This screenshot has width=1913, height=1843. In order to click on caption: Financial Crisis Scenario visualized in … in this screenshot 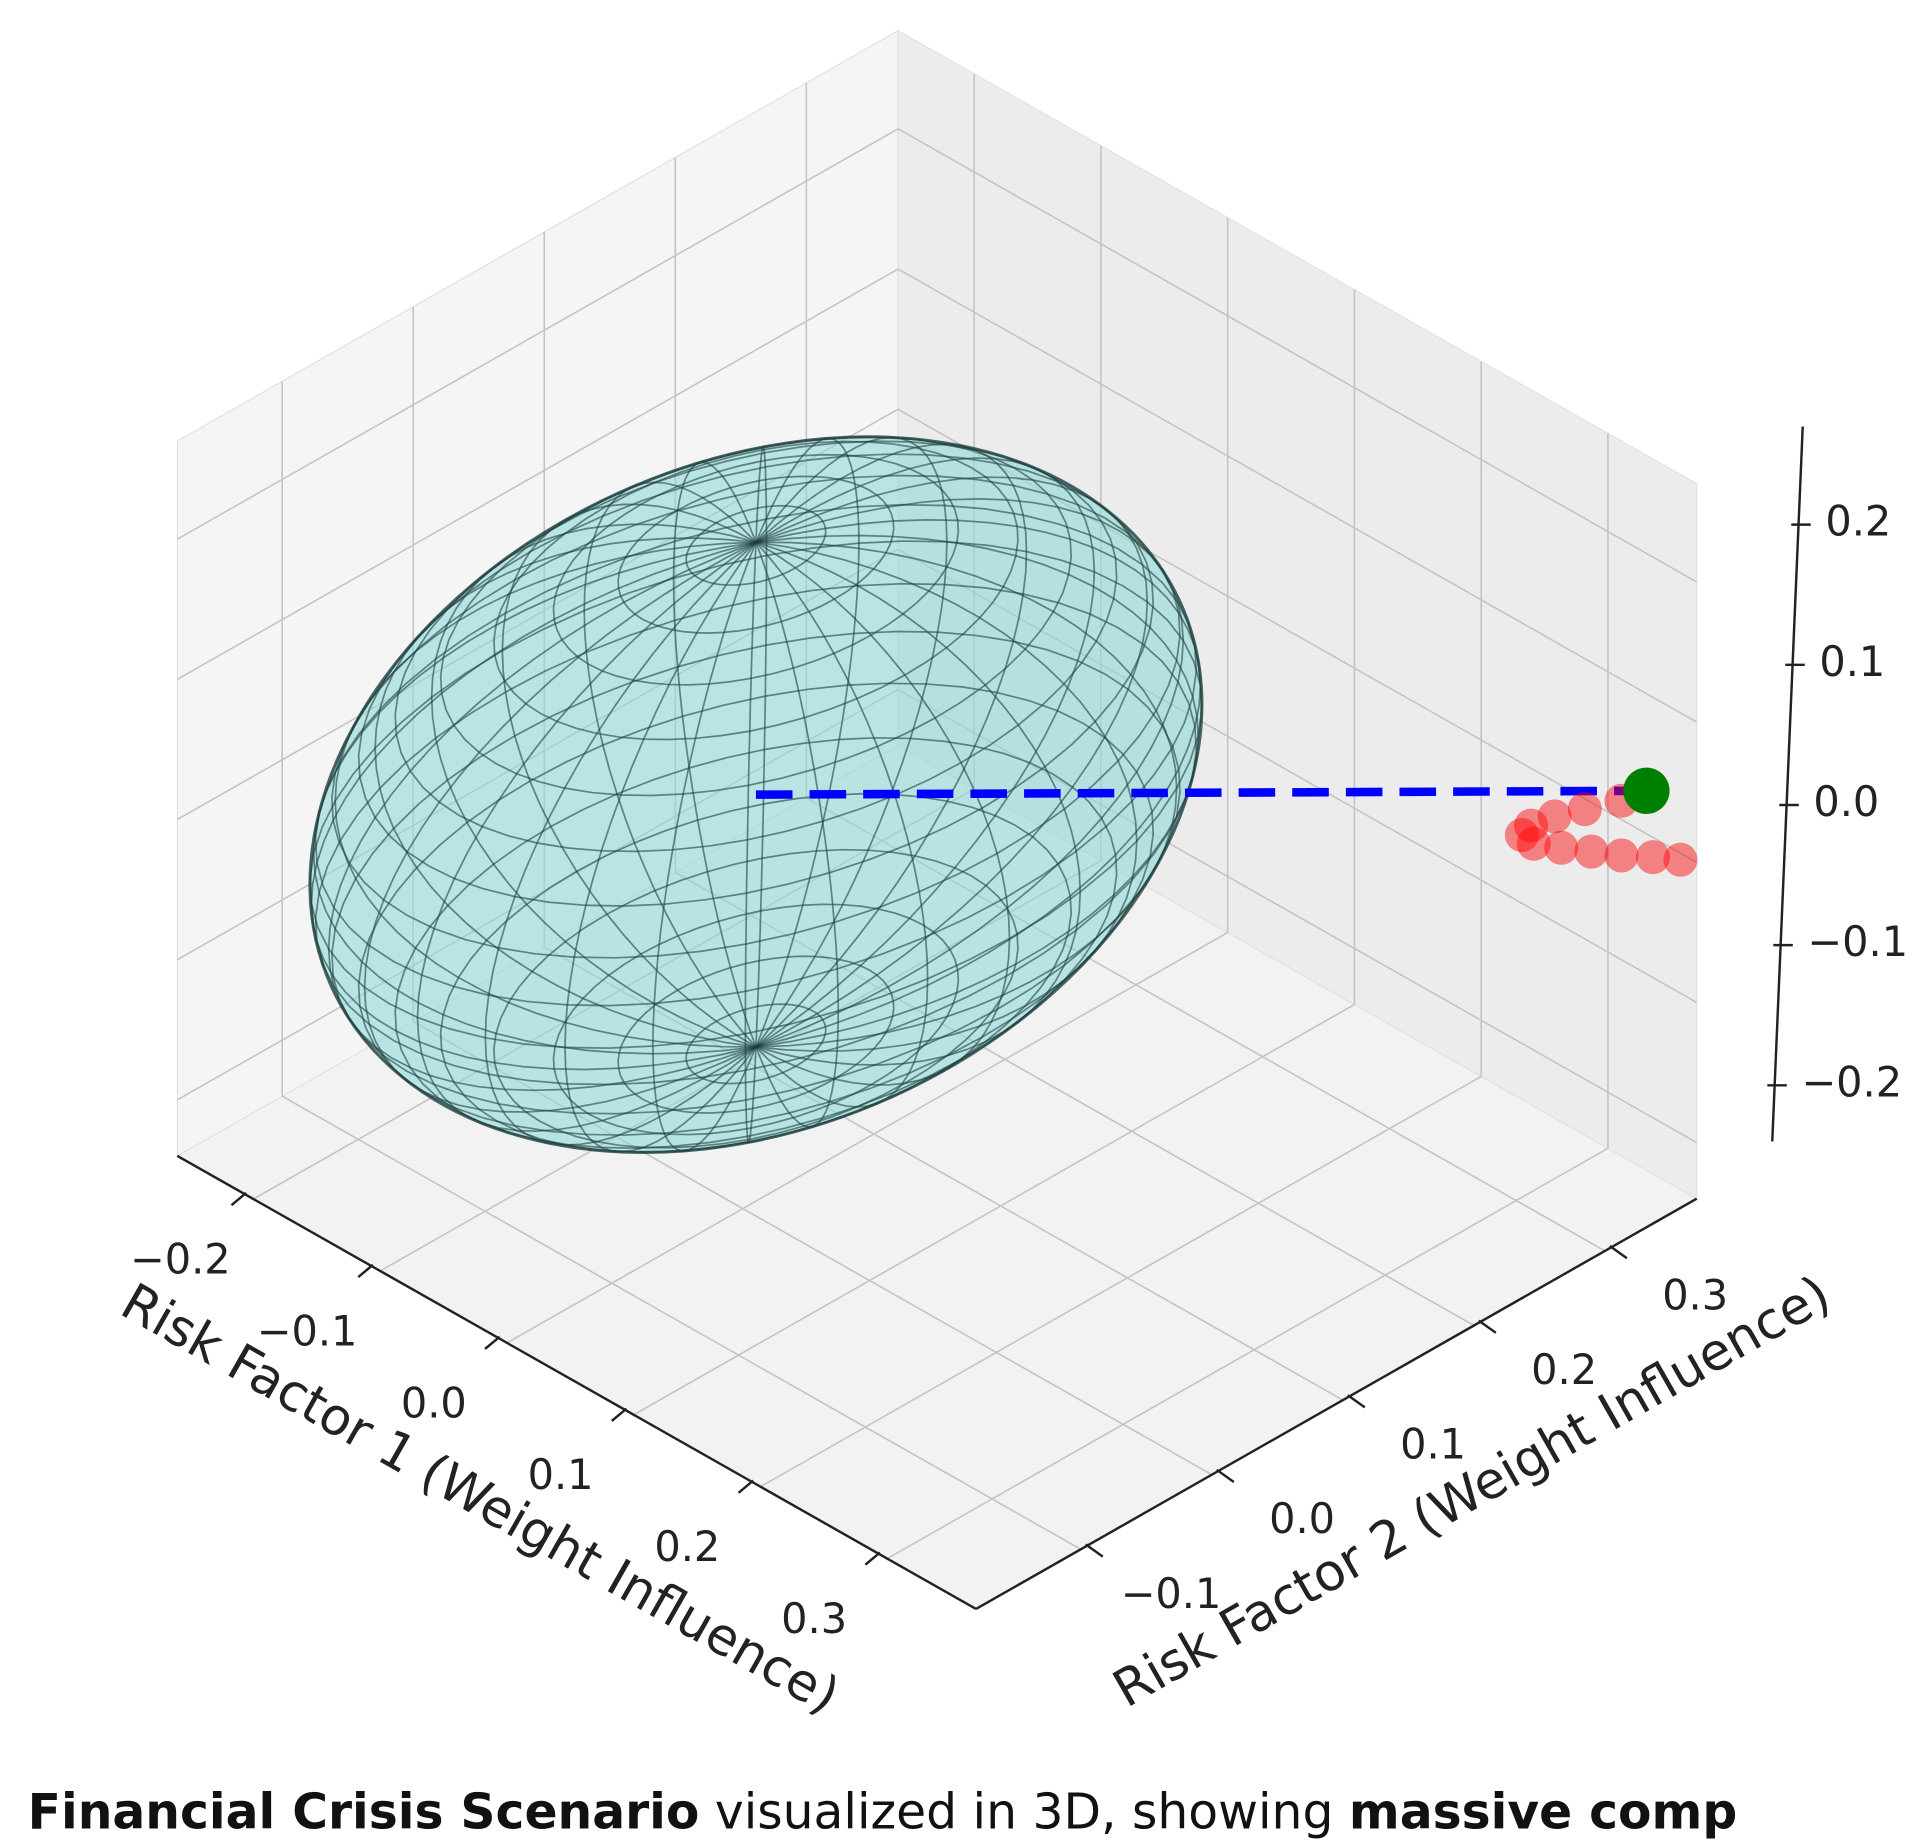, I will do `click(883, 1812)`.